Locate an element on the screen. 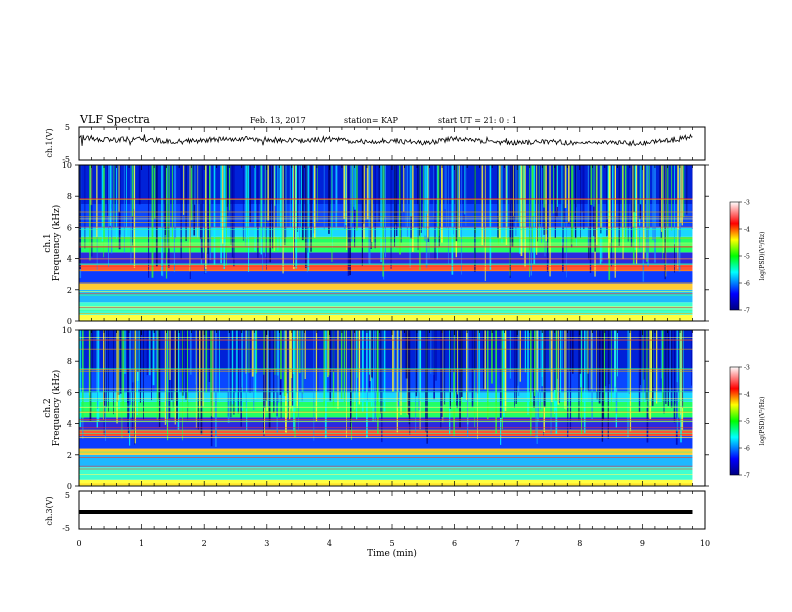 The height and width of the screenshot is (612, 792). x-tick-label: 4 is located at coordinates (329, 543).